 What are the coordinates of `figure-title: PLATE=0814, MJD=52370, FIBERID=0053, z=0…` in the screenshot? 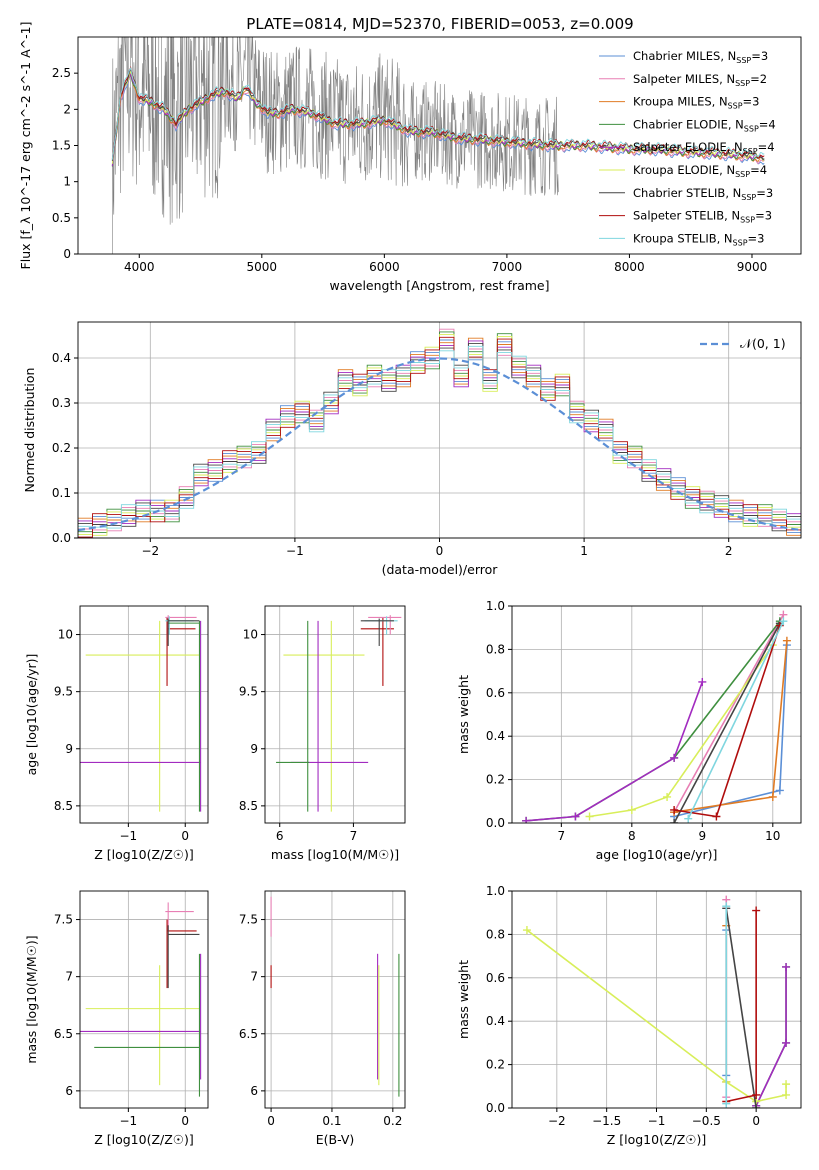 It's located at (439, 24).